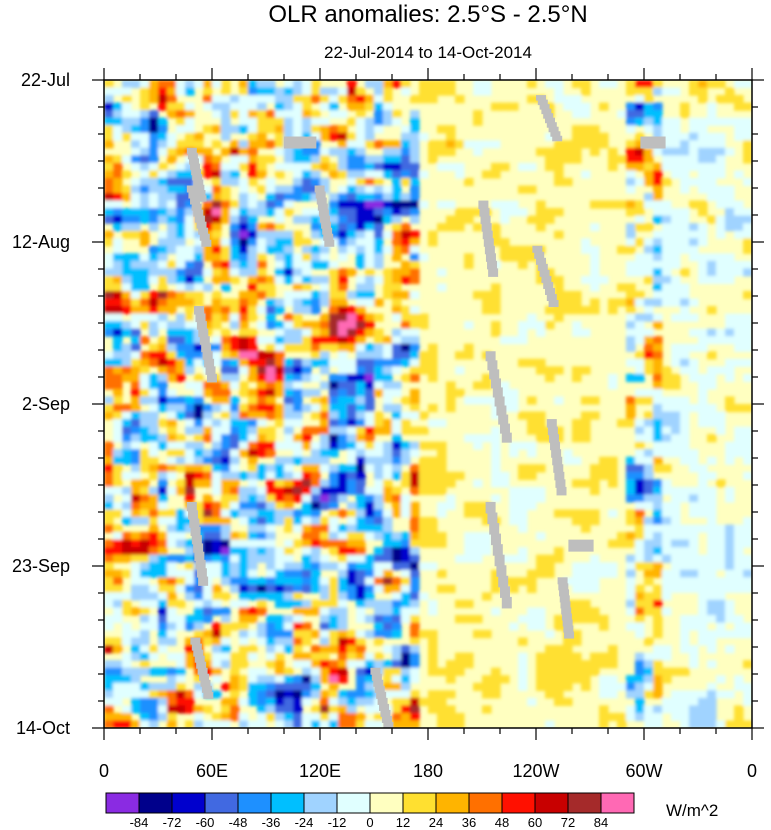 Image resolution: width=771 pixels, height=830 pixels. Describe the element at coordinates (320, 771) in the screenshot. I see `x-tick-label: 120E` at that location.